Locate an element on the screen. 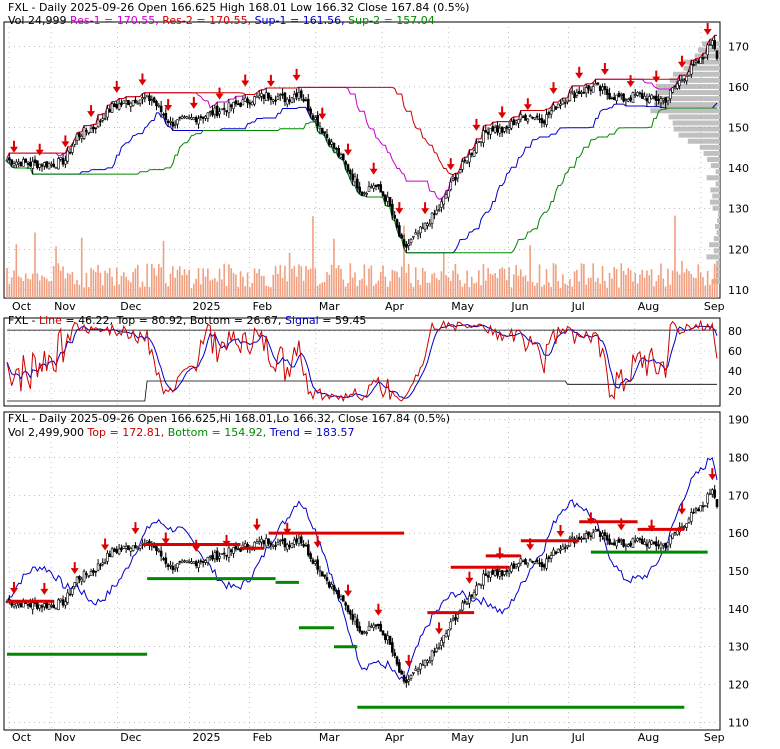  y-tick-label: 150 is located at coordinates (738, 571).